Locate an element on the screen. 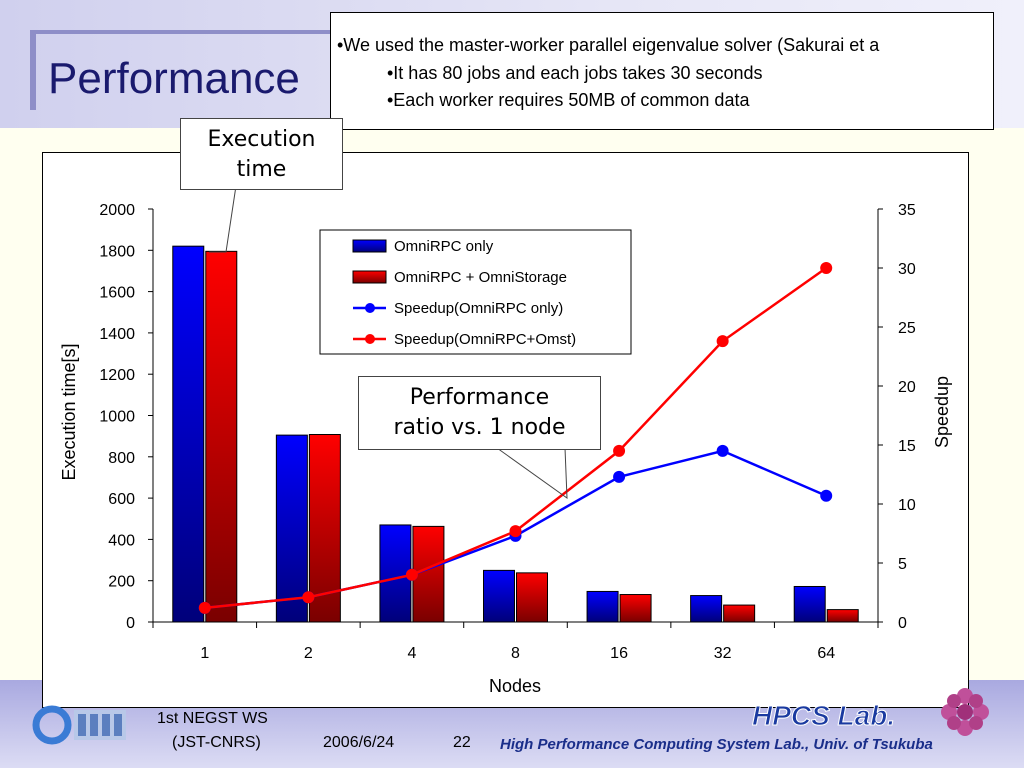 The width and height of the screenshot is (1024, 768). y-tick-label: 1200 is located at coordinates (117, 375).